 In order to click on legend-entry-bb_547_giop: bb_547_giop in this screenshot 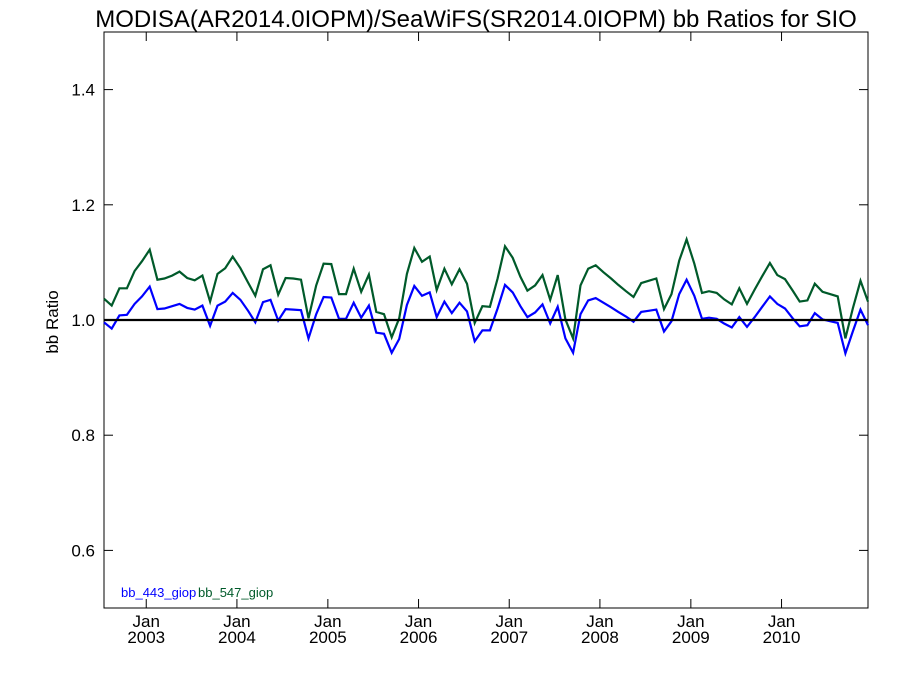, I will do `click(235, 592)`.